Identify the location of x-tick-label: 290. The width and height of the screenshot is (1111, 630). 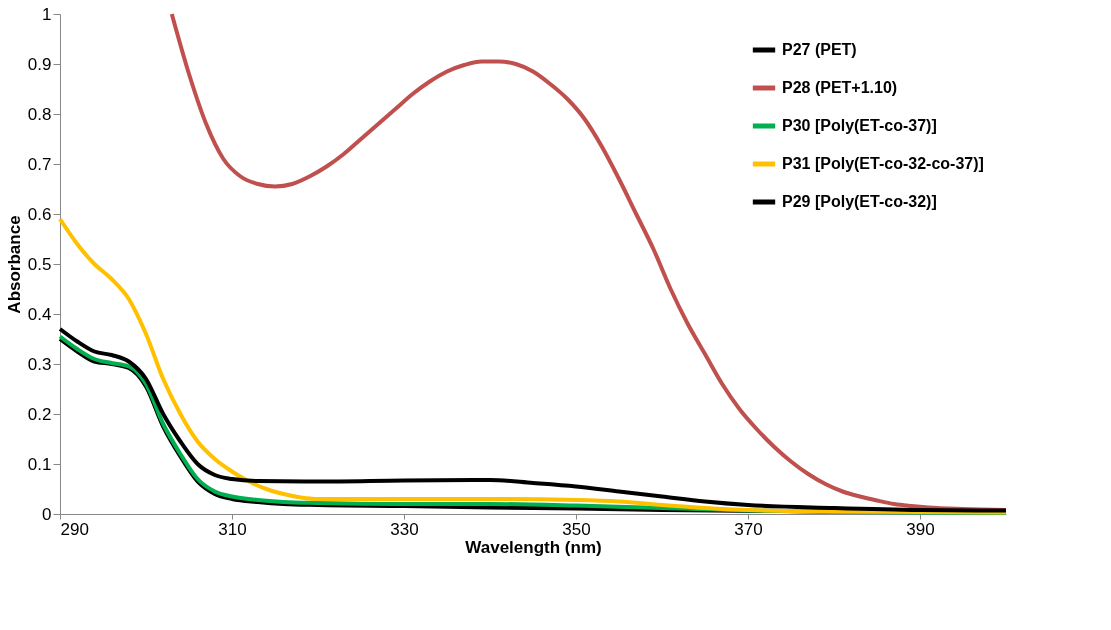
(74, 529).